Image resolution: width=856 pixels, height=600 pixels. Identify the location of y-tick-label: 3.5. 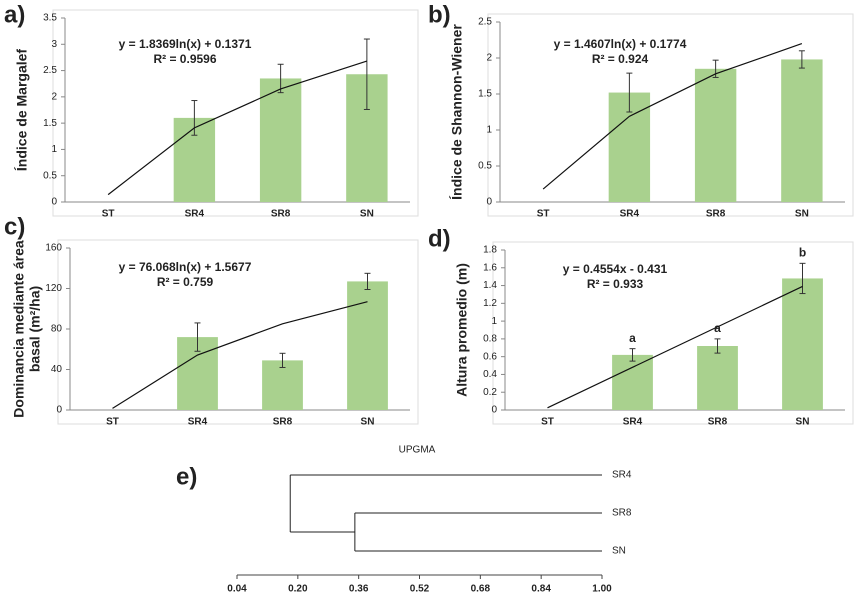
(50, 18).